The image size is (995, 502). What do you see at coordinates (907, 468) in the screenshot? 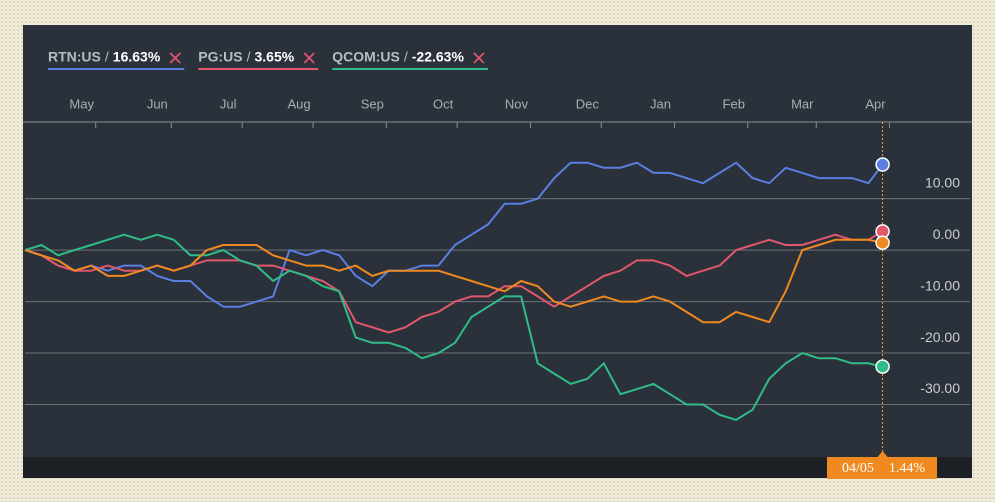
I see `tooltip-value: 1.44%` at bounding box center [907, 468].